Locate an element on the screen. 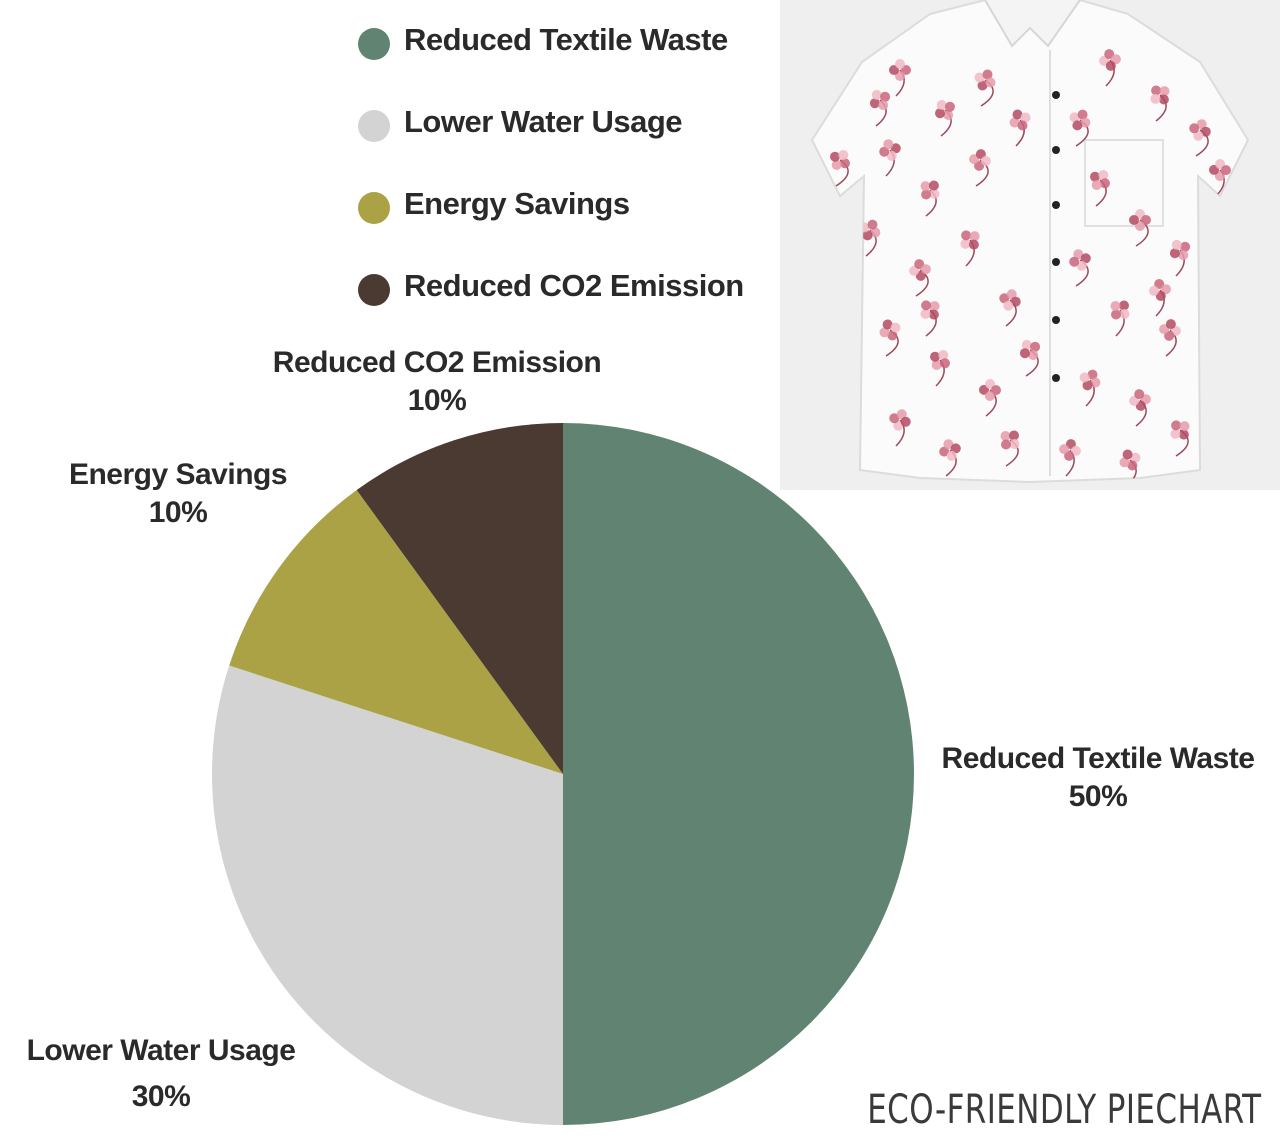  legend-label-textile: Reduced Textile Waste is located at coordinates (566, 39).